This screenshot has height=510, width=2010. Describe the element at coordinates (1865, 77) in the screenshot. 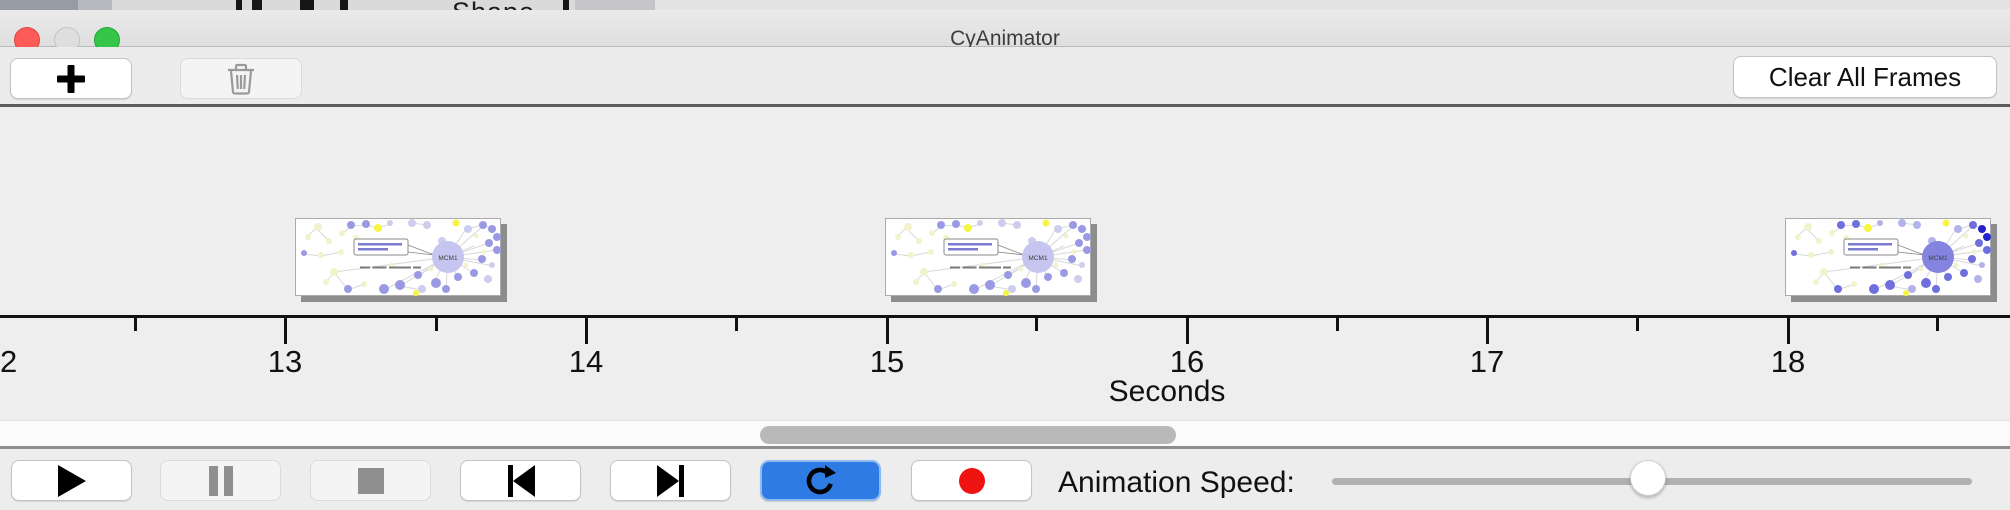

I see `clear-all-frames-button: Clear All Frames` at that location.